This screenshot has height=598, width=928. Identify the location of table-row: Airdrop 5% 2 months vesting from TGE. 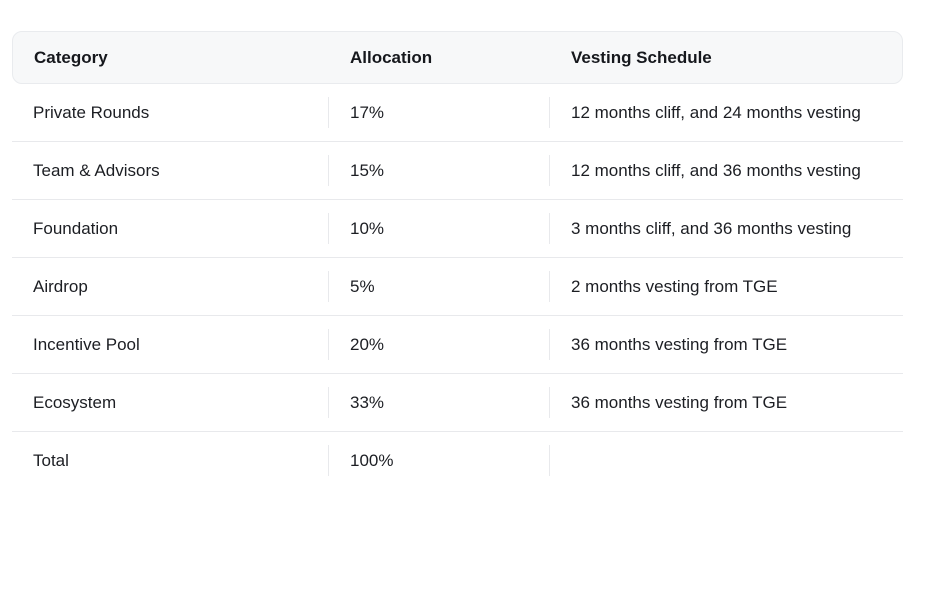
(457, 286).